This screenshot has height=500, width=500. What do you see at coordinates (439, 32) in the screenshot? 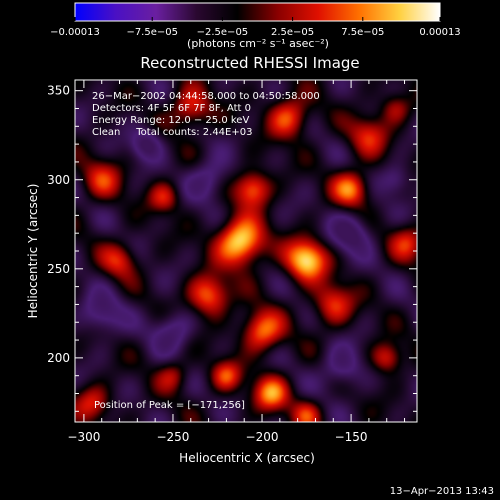
I see `colorbar-tick-label: 0.00013` at bounding box center [439, 32].